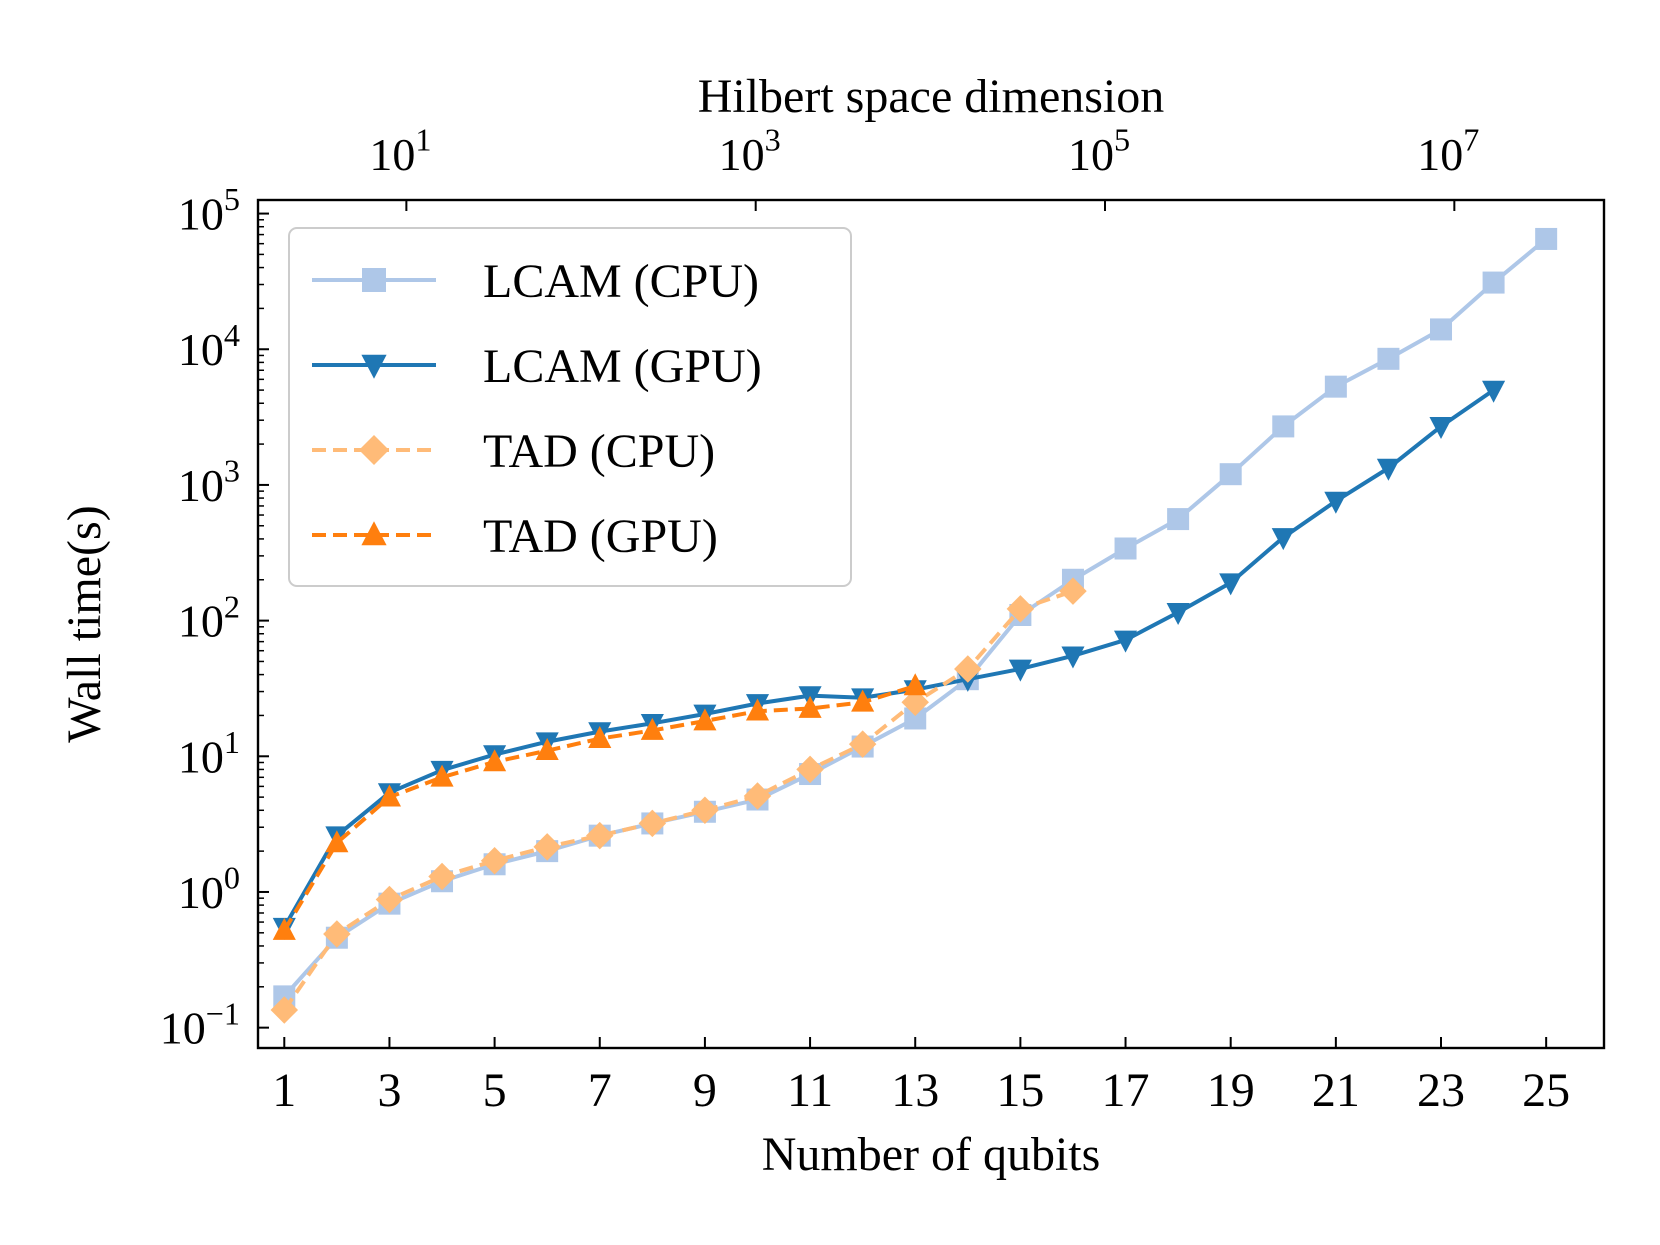 Image resolution: width=1660 pixels, height=1245 pixels. I want to click on legend-box, so click(570, 407).